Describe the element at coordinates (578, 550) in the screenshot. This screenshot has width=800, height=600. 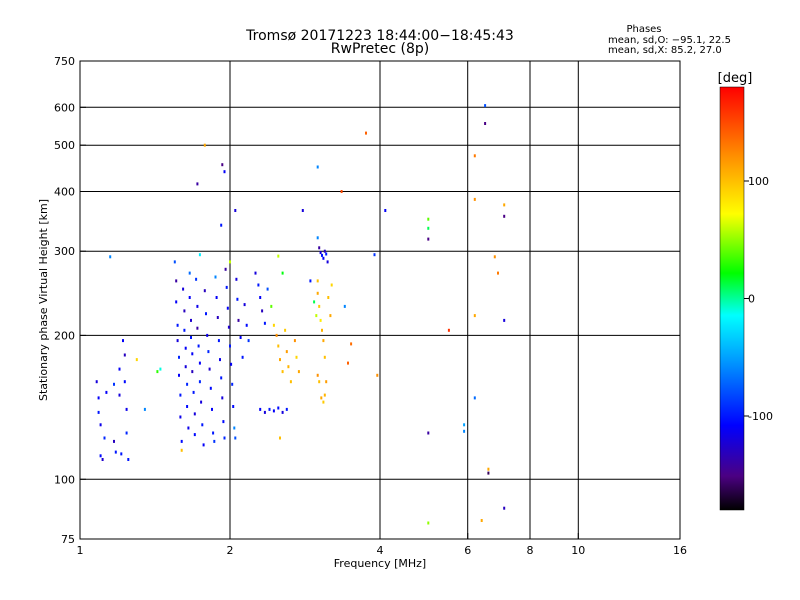
I see `x-tick-label: 10` at that location.